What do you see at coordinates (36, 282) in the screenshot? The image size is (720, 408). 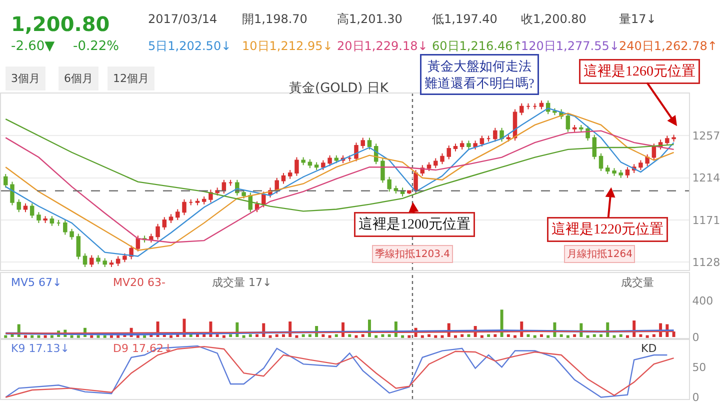 I see `annotation: MV5 67↓` at bounding box center [36, 282].